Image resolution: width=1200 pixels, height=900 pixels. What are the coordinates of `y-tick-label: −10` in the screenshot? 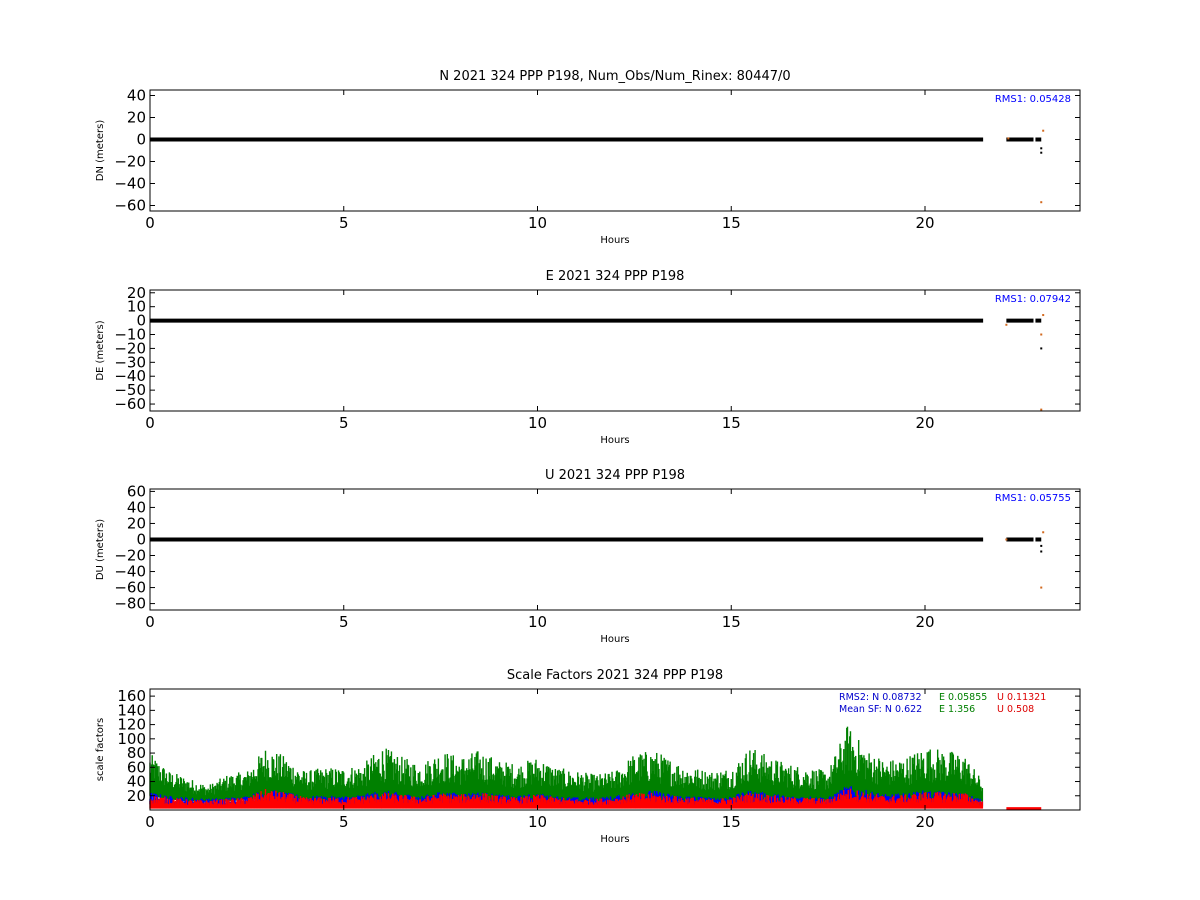 It's located at (130, 335).